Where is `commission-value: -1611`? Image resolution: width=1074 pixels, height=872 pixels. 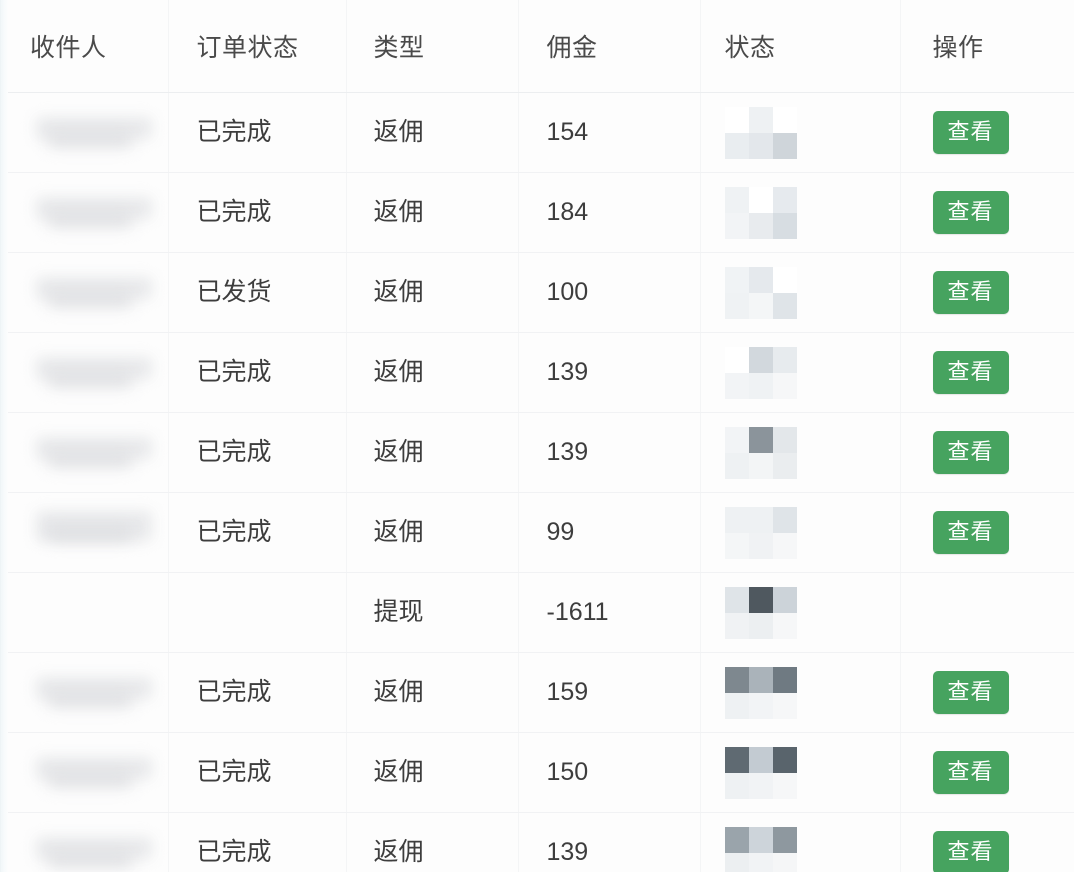
commission-value: -1611 is located at coordinates (577, 612).